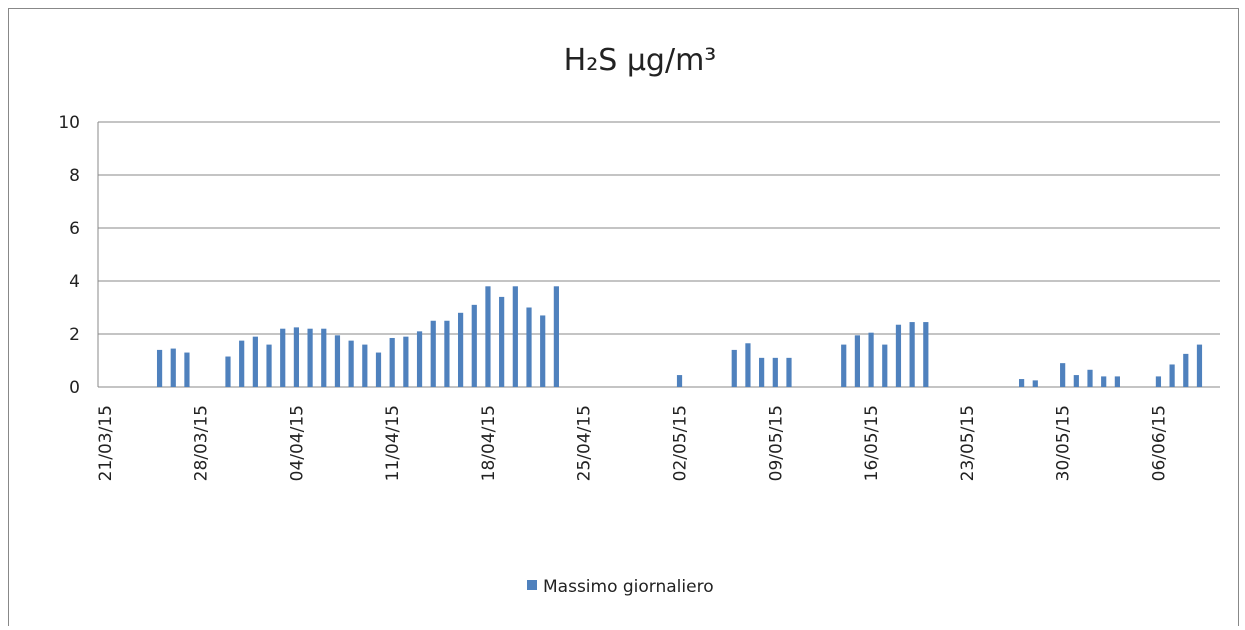 The height and width of the screenshot is (630, 1245). Describe the element at coordinates (393, 443) in the screenshot. I see `x-tick-label: 11/04/15` at that location.